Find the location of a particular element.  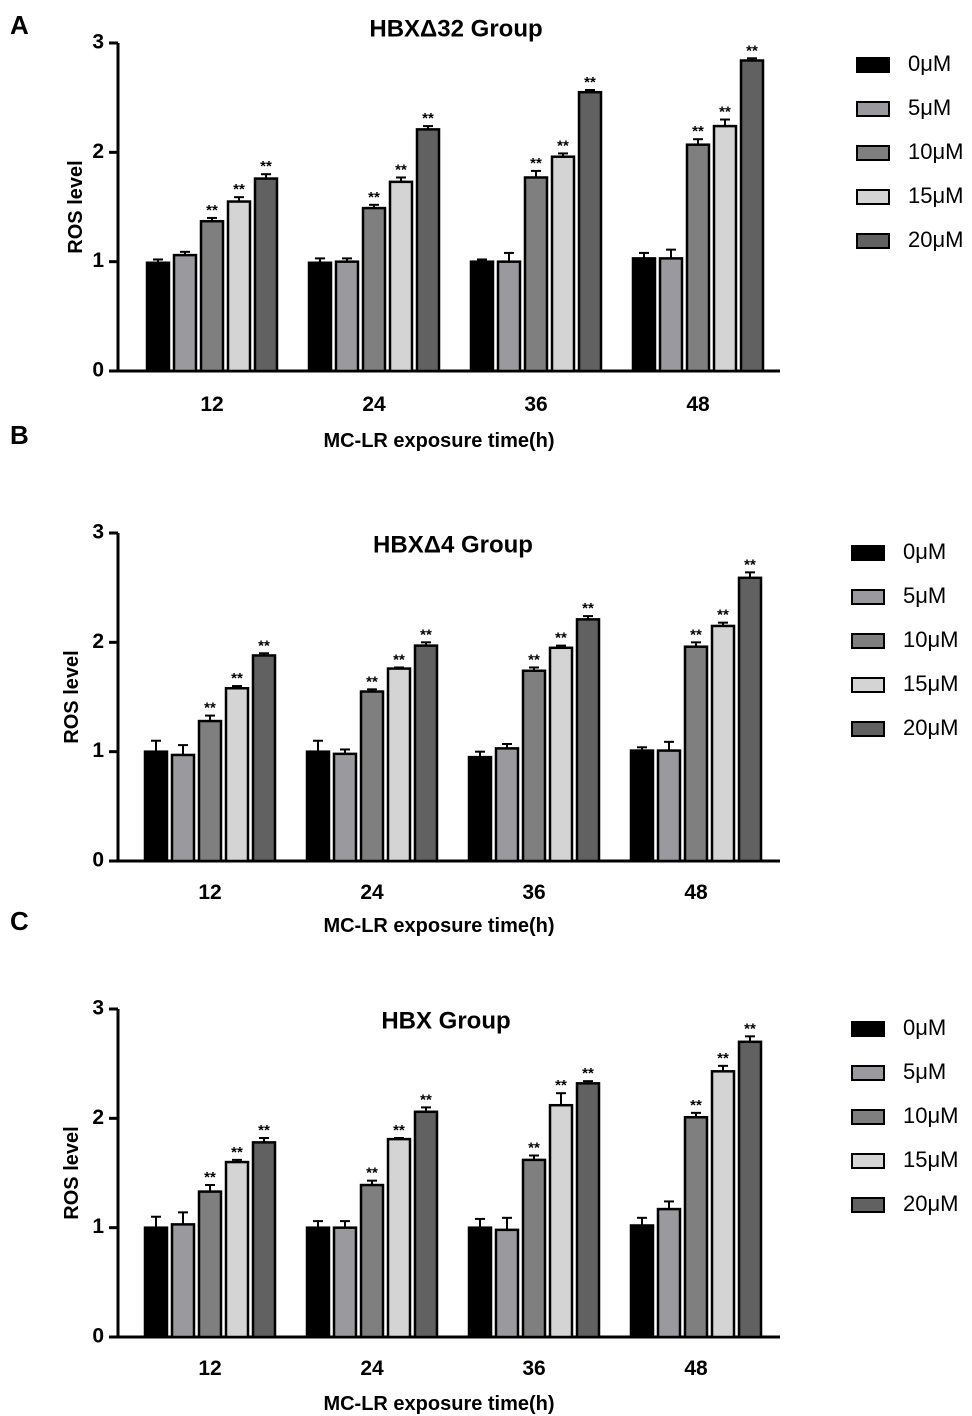

y-tick-label: 0 is located at coordinates (98, 1336).